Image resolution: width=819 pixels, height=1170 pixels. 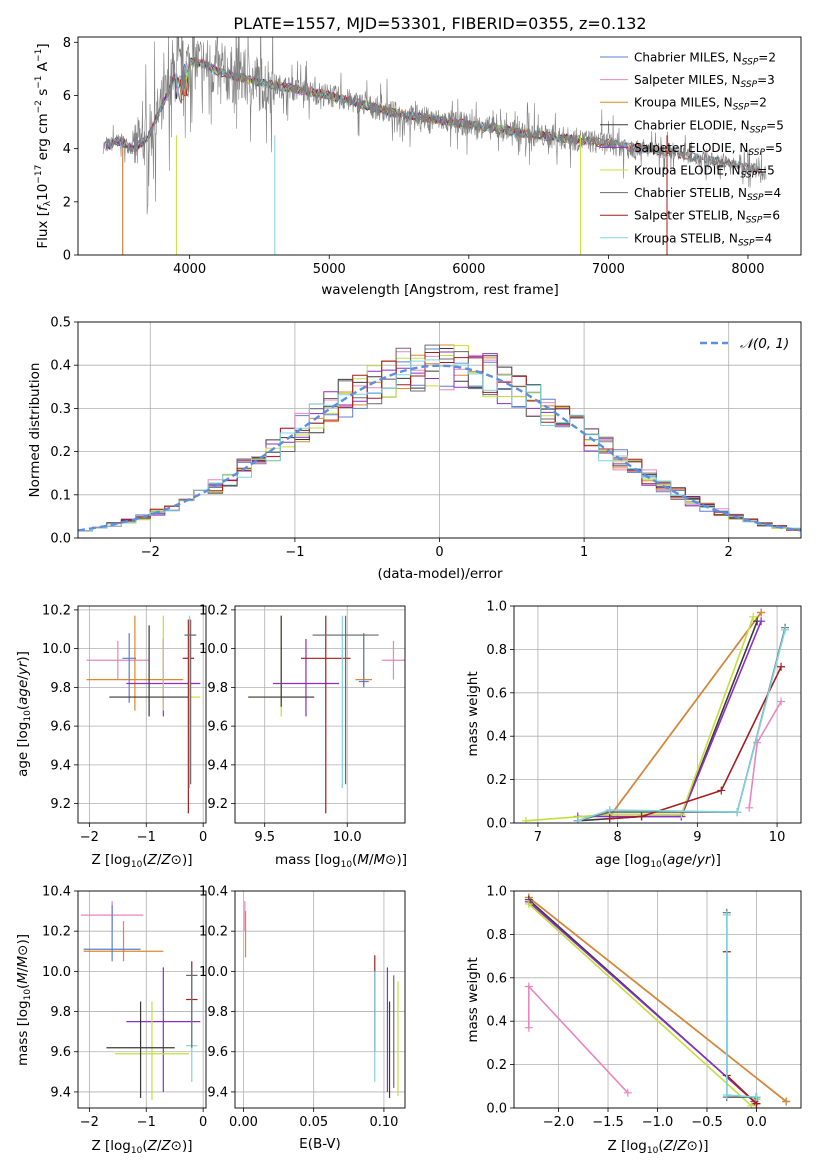 I want to click on model-spectrum-line, so click(x=395, y=156).